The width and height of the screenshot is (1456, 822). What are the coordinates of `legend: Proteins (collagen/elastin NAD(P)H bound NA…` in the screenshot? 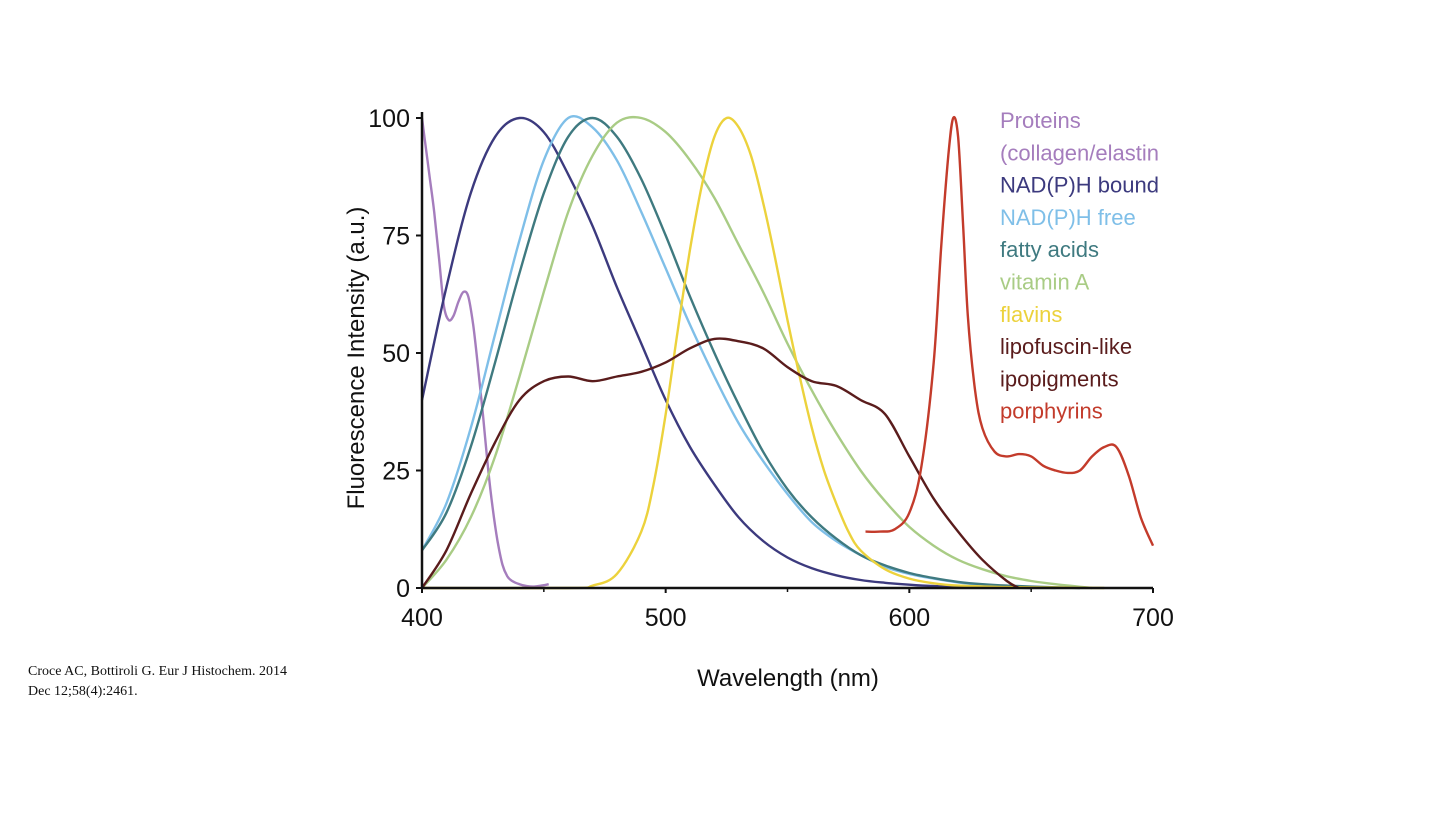 It's located at (1079, 266).